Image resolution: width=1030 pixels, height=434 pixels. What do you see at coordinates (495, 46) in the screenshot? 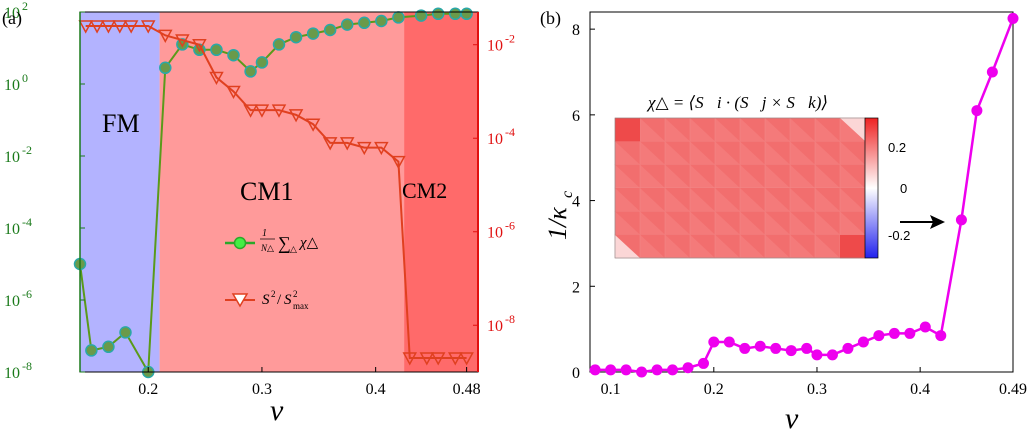
I see `a-rtick-label: 10` at bounding box center [495, 46].